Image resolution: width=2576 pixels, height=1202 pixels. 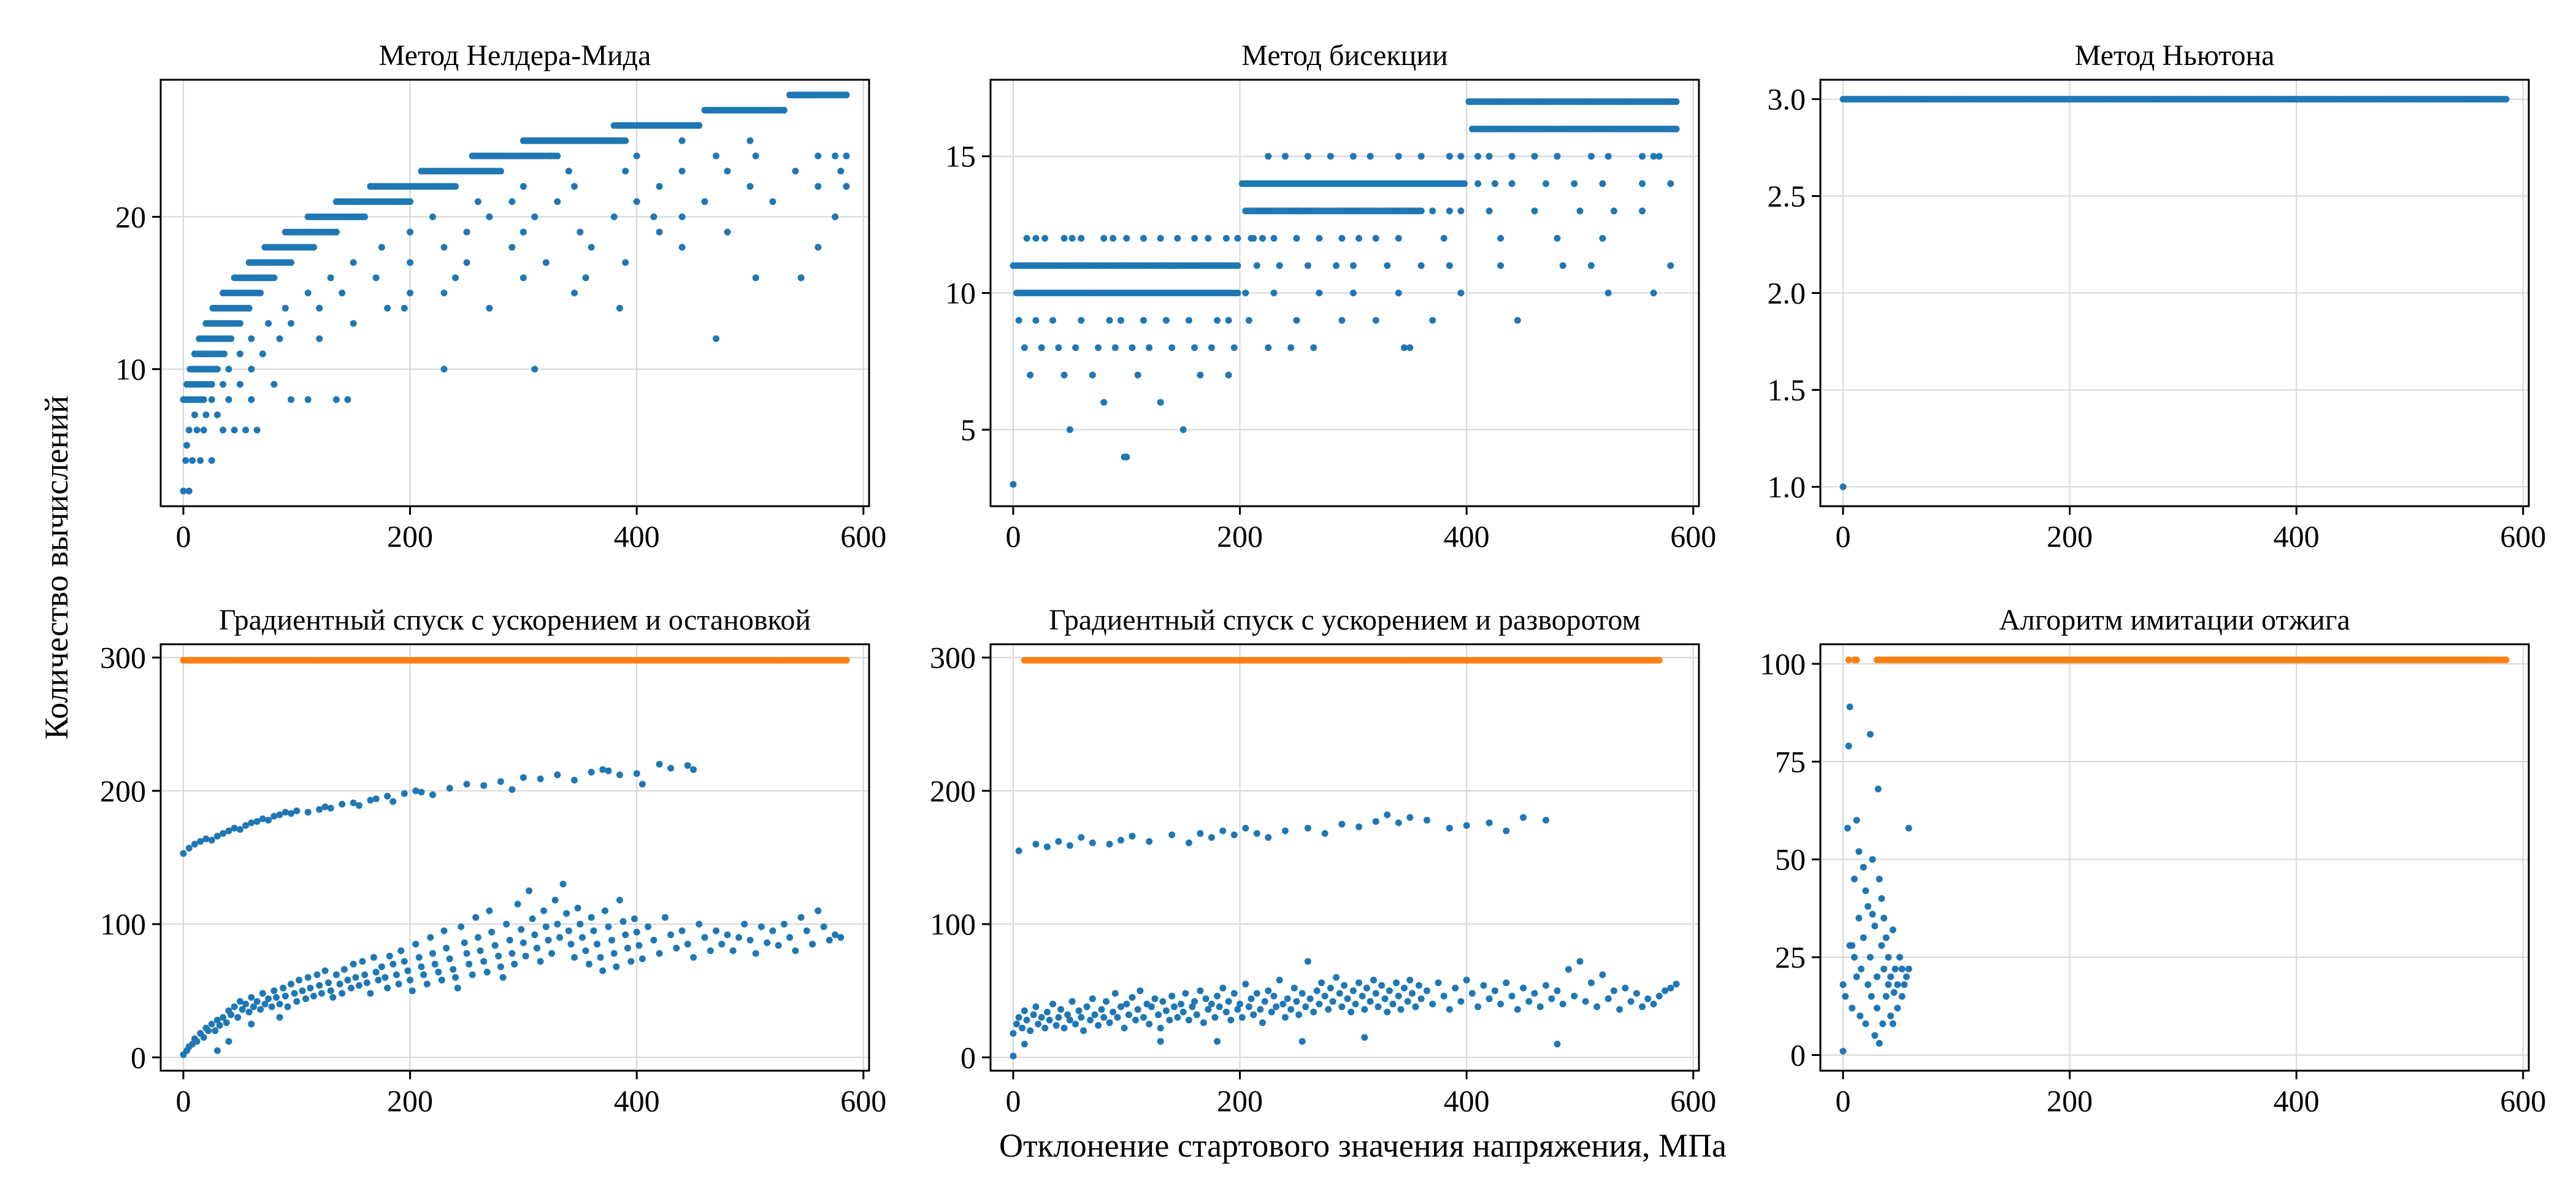 What do you see at coordinates (123, 658) in the screenshot?
I see `y-tick-label: 300` at bounding box center [123, 658].